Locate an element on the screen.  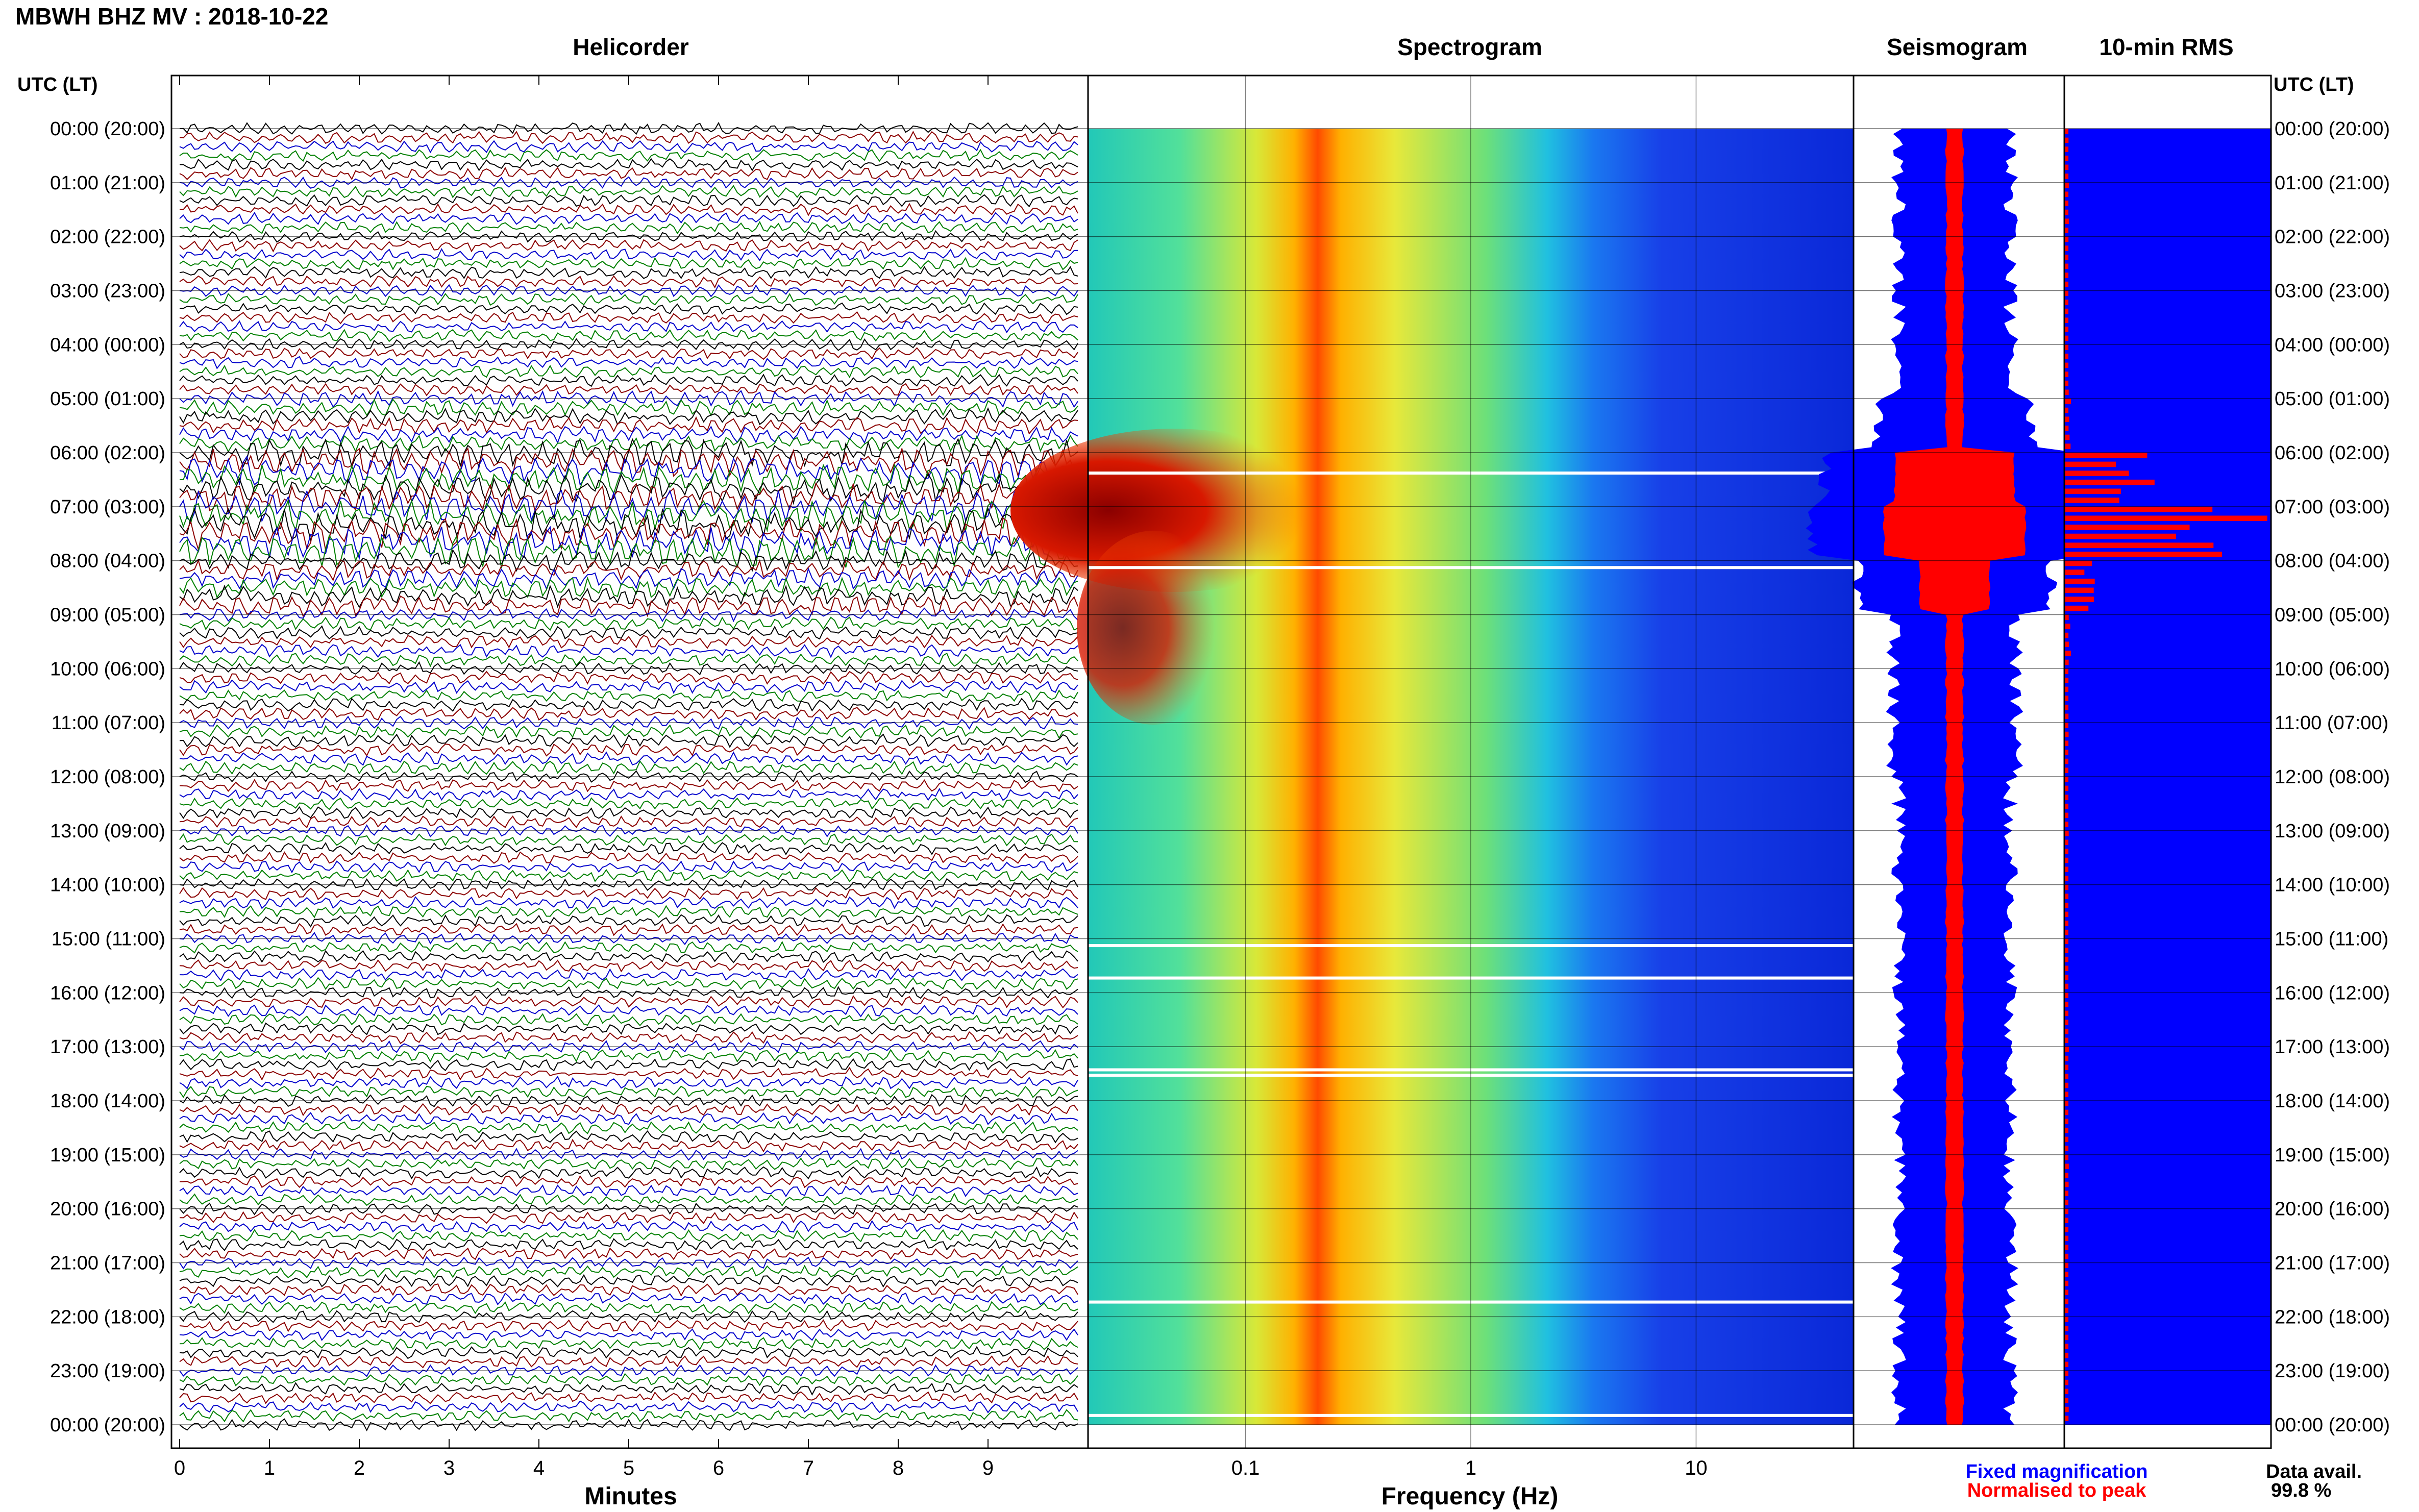
time-label: 12:00 (08:00) is located at coordinates (107, 777).